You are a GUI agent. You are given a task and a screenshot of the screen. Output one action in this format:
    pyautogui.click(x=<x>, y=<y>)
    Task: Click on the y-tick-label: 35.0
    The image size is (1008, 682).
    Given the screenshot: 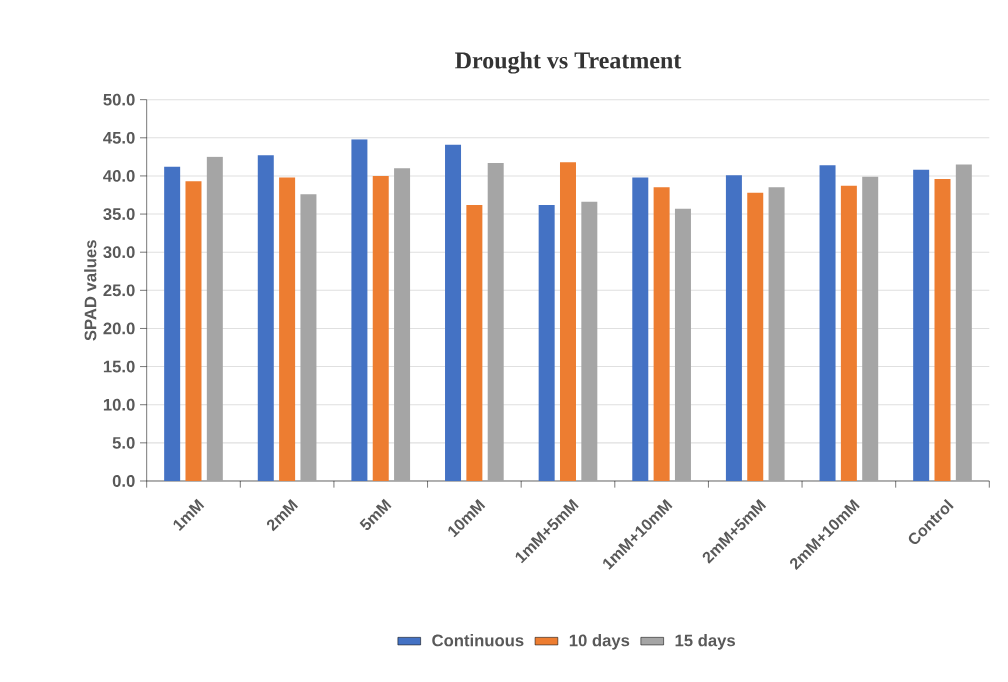 What is the action you would take?
    pyautogui.click(x=119, y=214)
    